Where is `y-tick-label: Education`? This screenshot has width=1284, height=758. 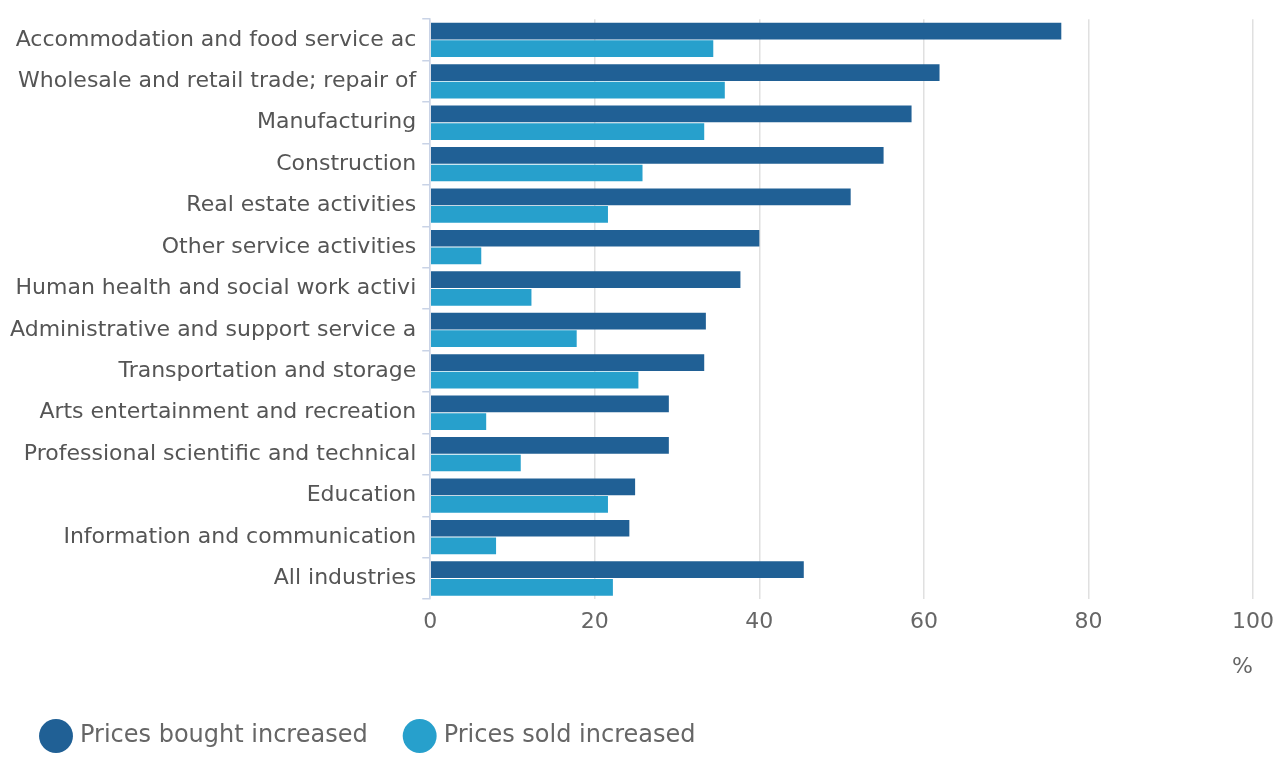 y-tick-label: Education is located at coordinates (361, 494).